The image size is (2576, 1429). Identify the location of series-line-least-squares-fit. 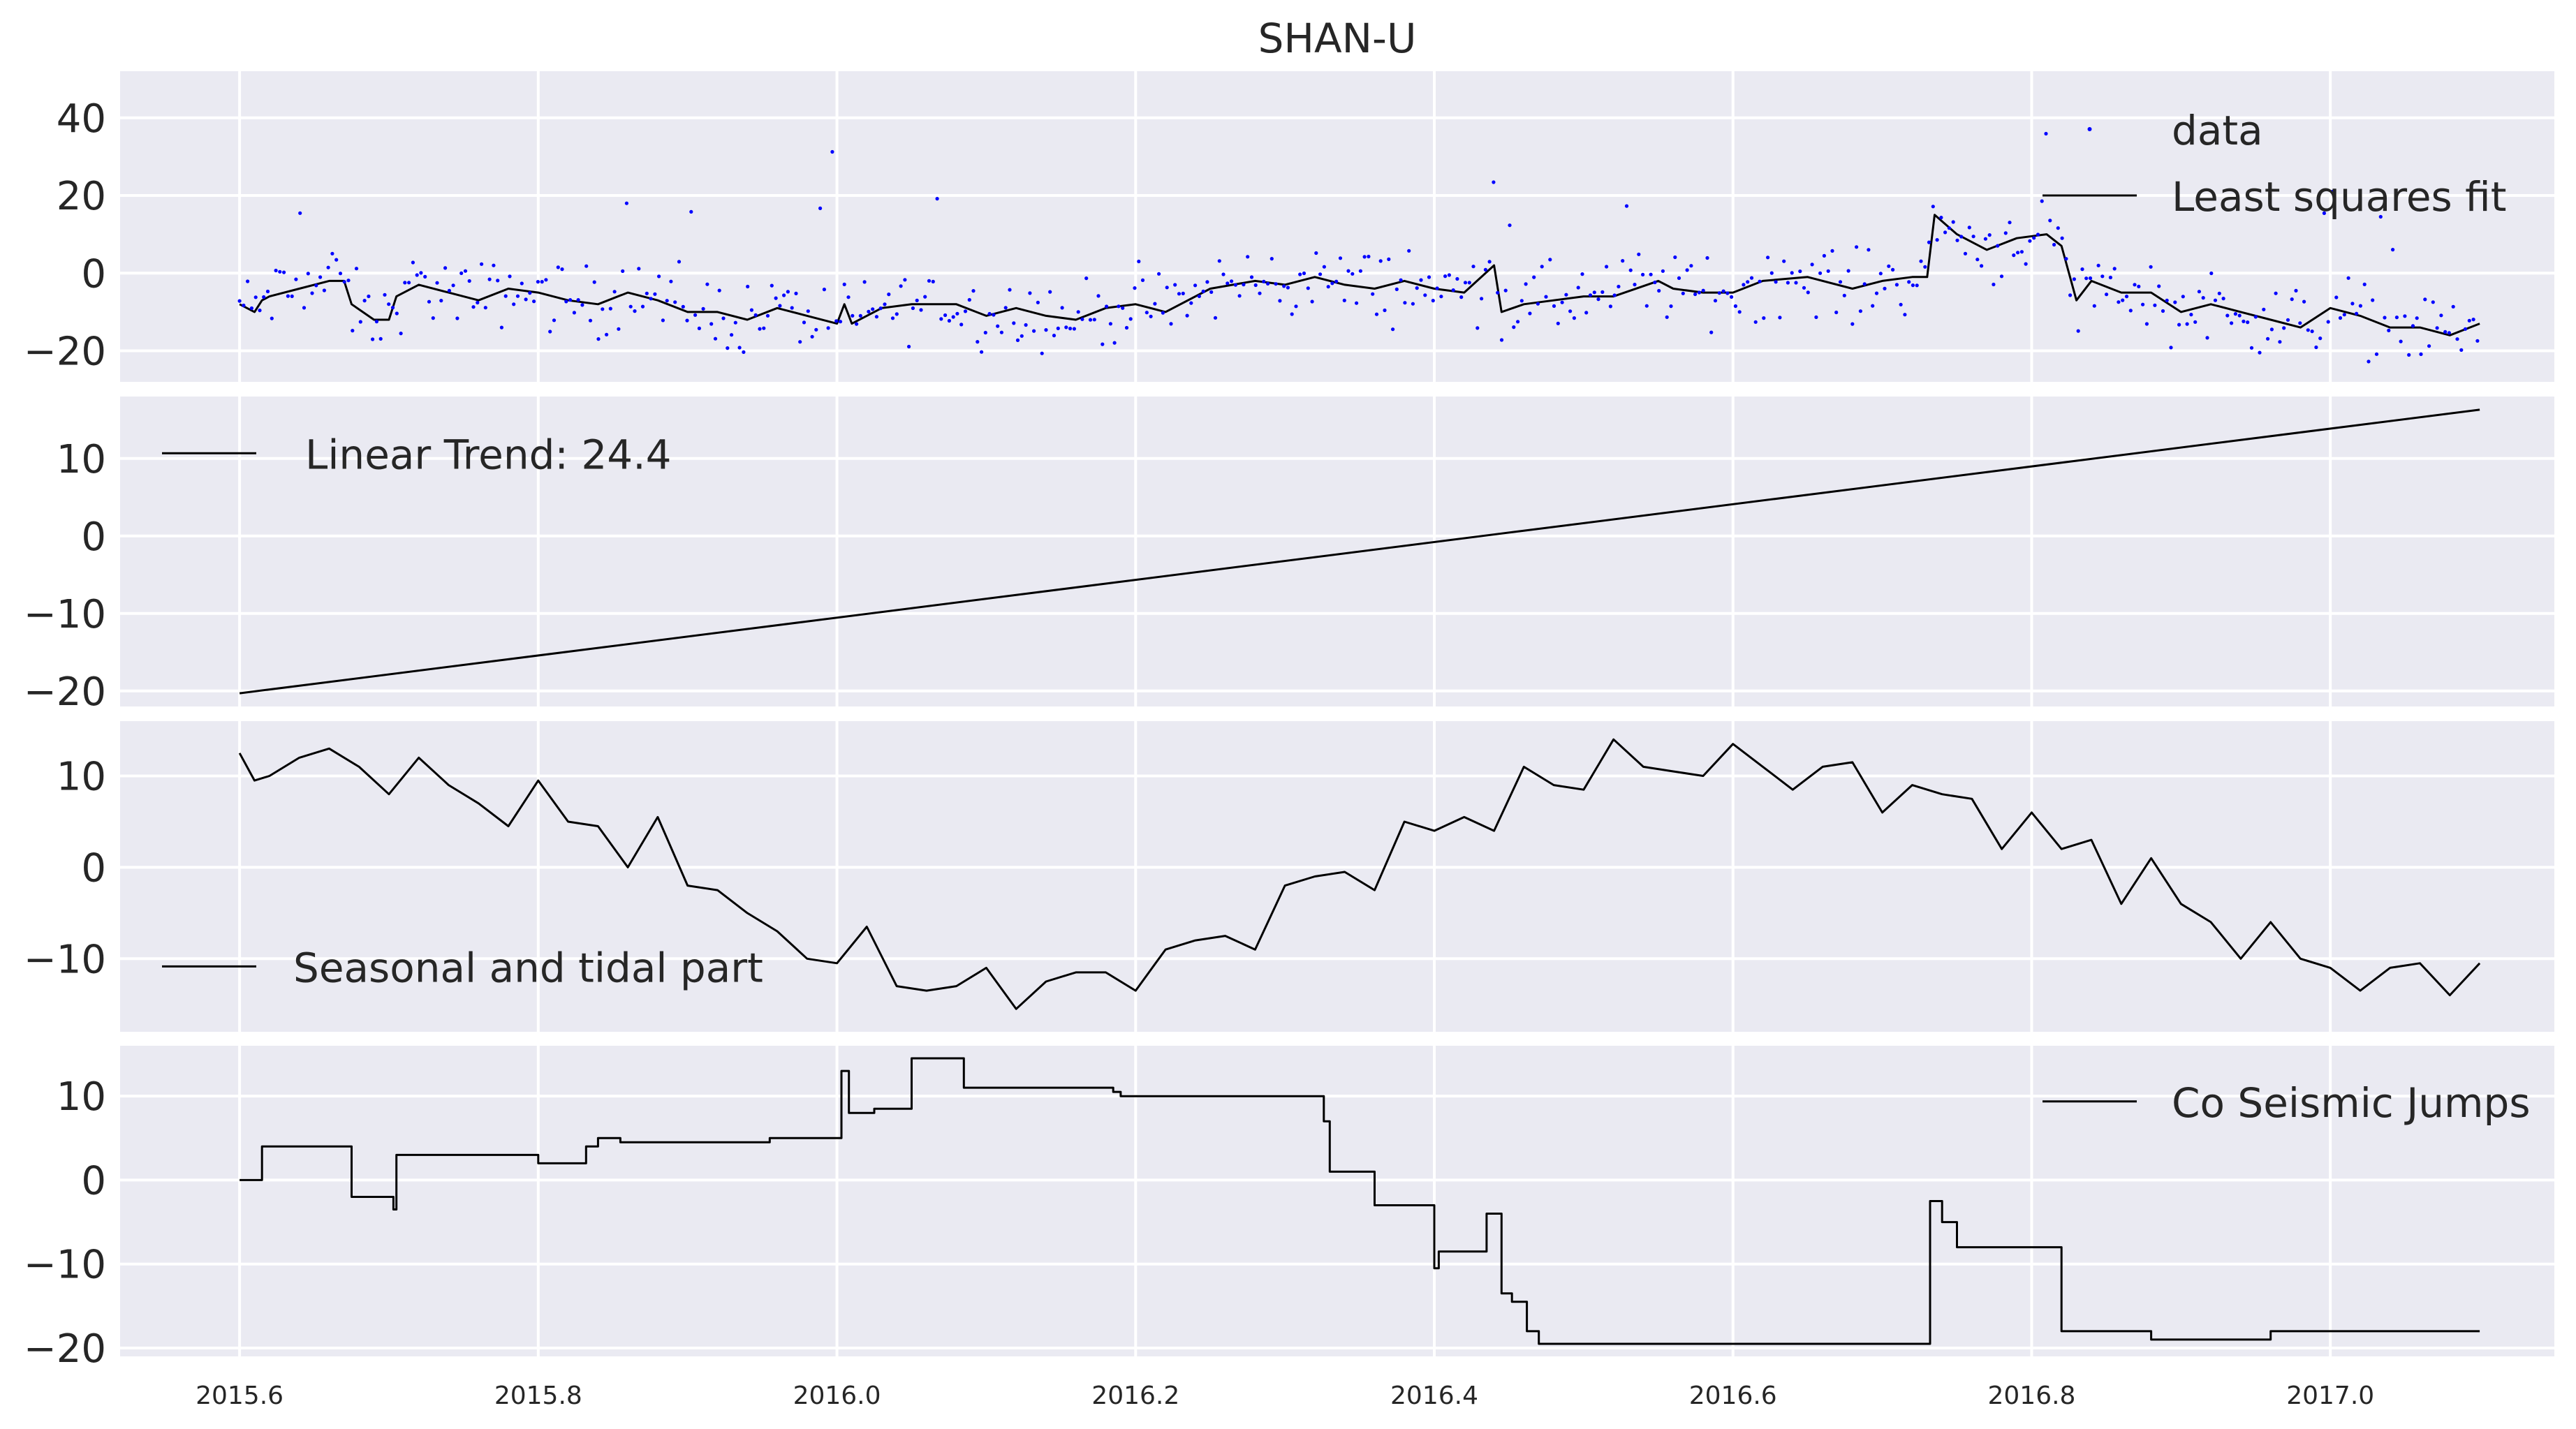
(1359, 275).